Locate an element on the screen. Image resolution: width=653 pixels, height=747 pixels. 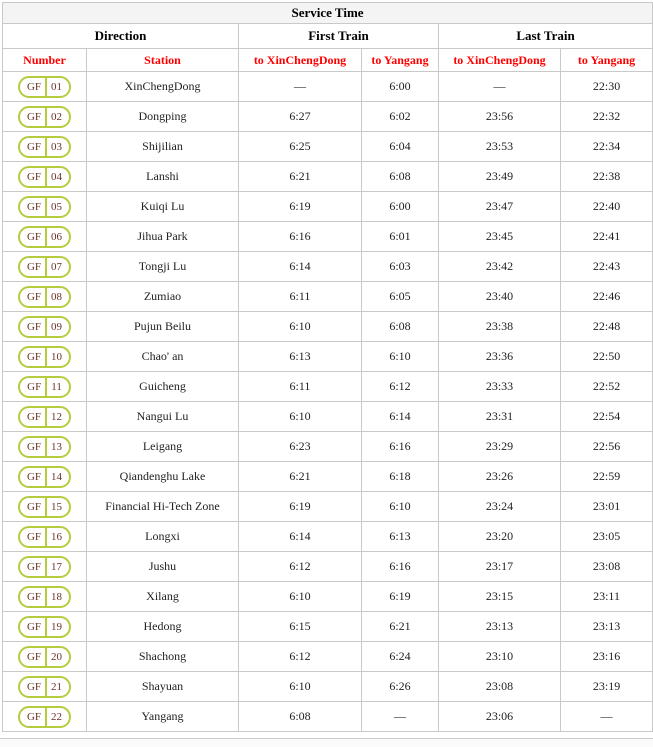
column-header-number: Number is located at coordinates (44, 60).